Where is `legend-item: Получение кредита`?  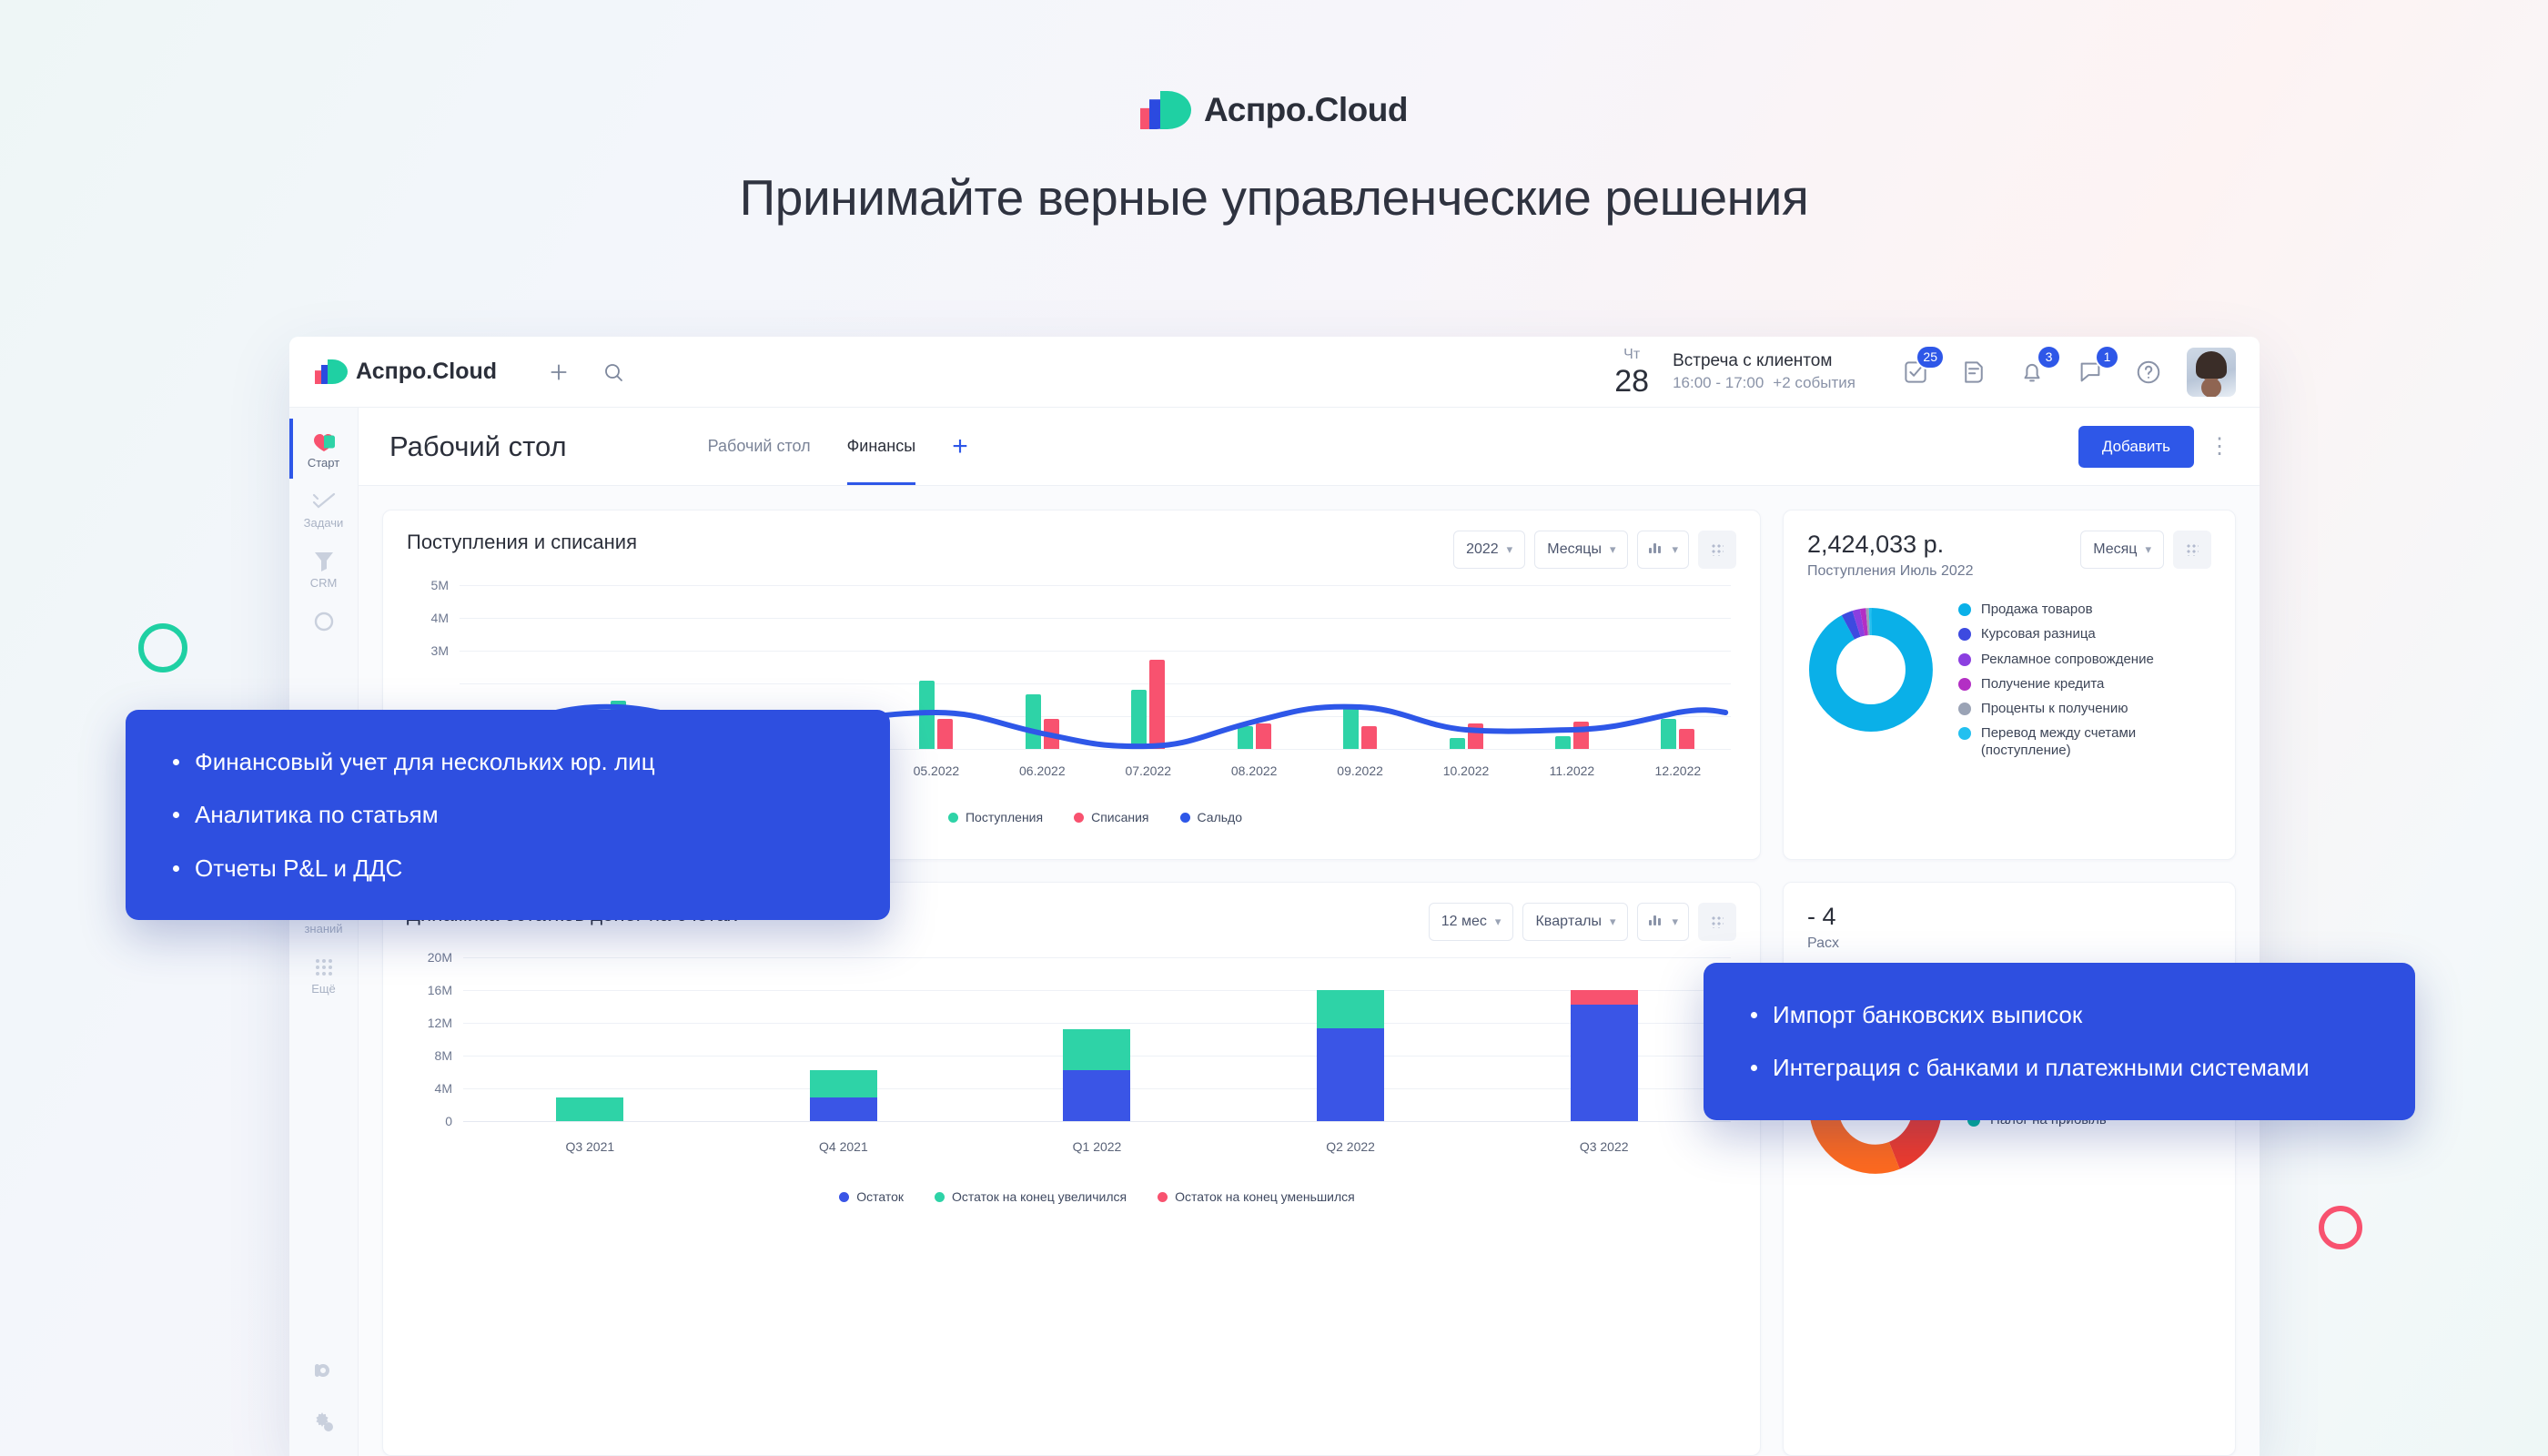 legend-item: Получение кредита is located at coordinates (2084, 684).